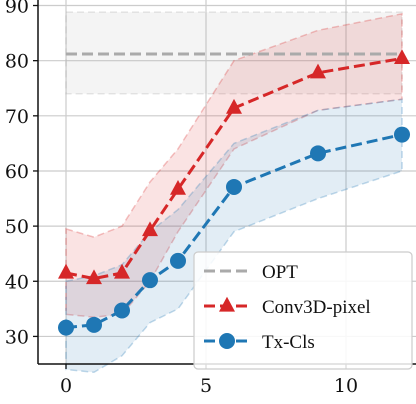 Image resolution: width=416 pixels, height=404 pixels. Describe the element at coordinates (206, 386) in the screenshot. I see `x-tick-label-5: 5` at that location.